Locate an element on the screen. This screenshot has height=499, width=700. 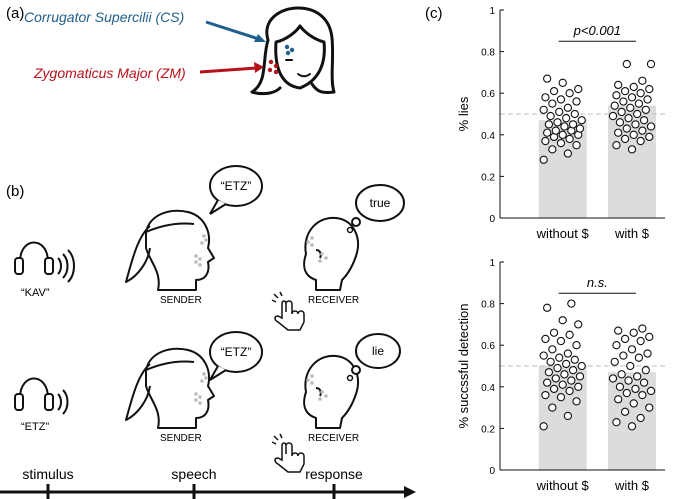
zm-muscle-label: Zygomaticus Major (ZM) is located at coordinates (109, 73).